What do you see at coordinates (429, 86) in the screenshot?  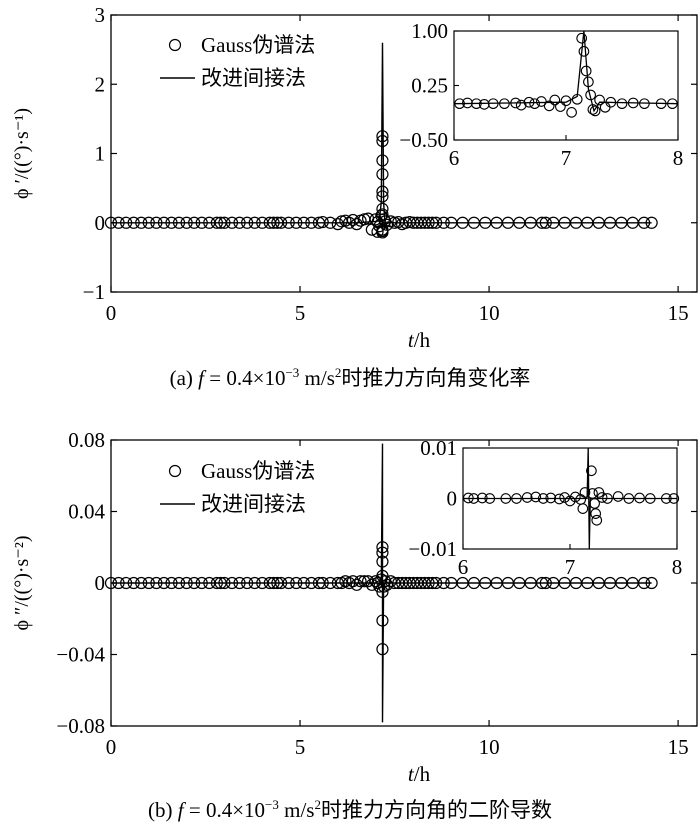 I see `inset-y-tick-label: 0.25` at bounding box center [429, 86].